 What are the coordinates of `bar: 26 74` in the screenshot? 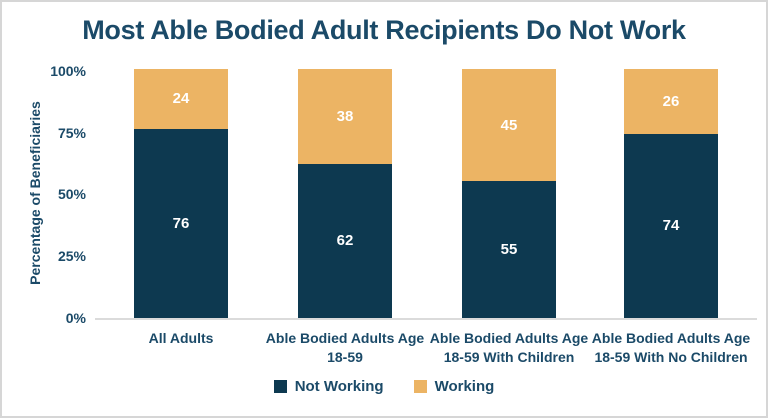 It's located at (671, 193).